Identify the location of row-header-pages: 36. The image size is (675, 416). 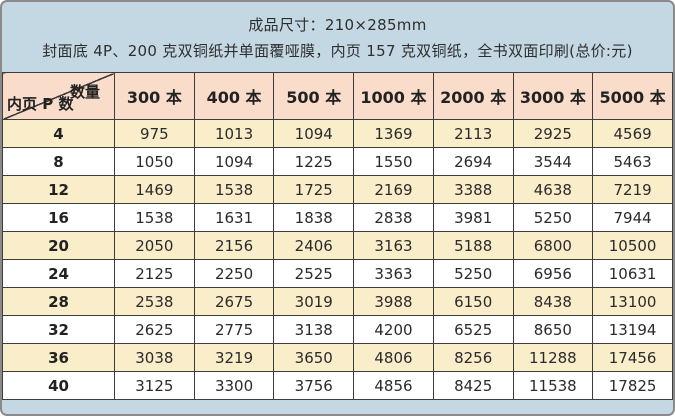
(58, 357).